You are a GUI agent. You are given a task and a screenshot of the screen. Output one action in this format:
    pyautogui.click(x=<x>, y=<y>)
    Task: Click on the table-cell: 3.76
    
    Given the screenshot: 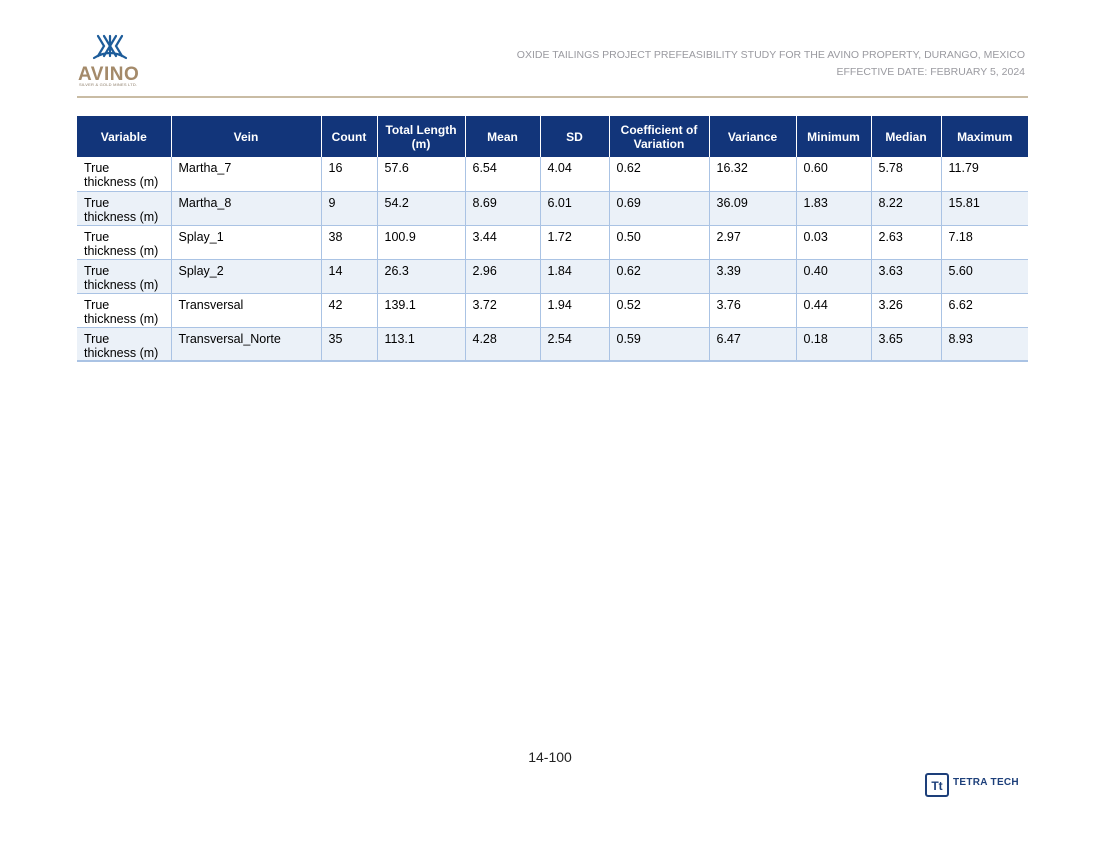 What is the action you would take?
    pyautogui.click(x=752, y=310)
    